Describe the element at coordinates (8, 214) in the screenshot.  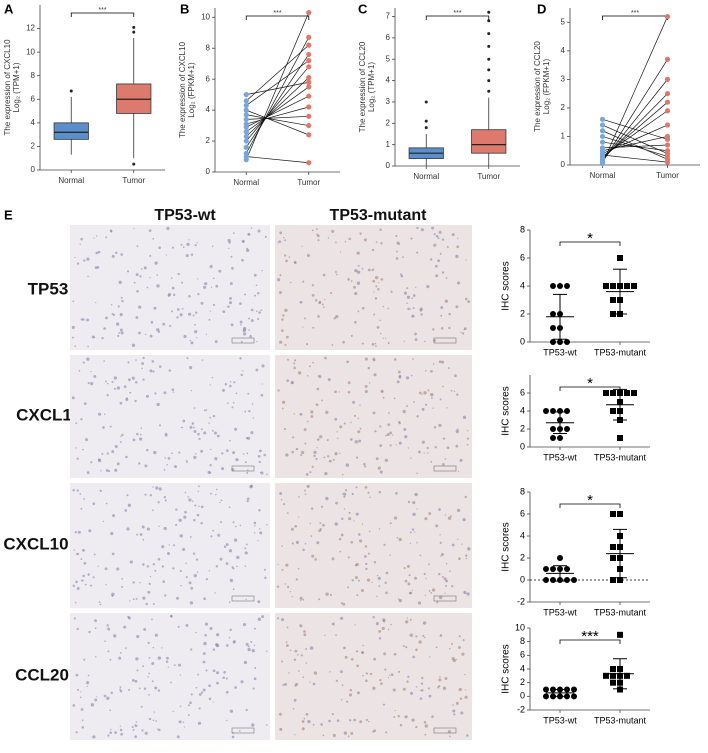
I see `panel-label: E` at that location.